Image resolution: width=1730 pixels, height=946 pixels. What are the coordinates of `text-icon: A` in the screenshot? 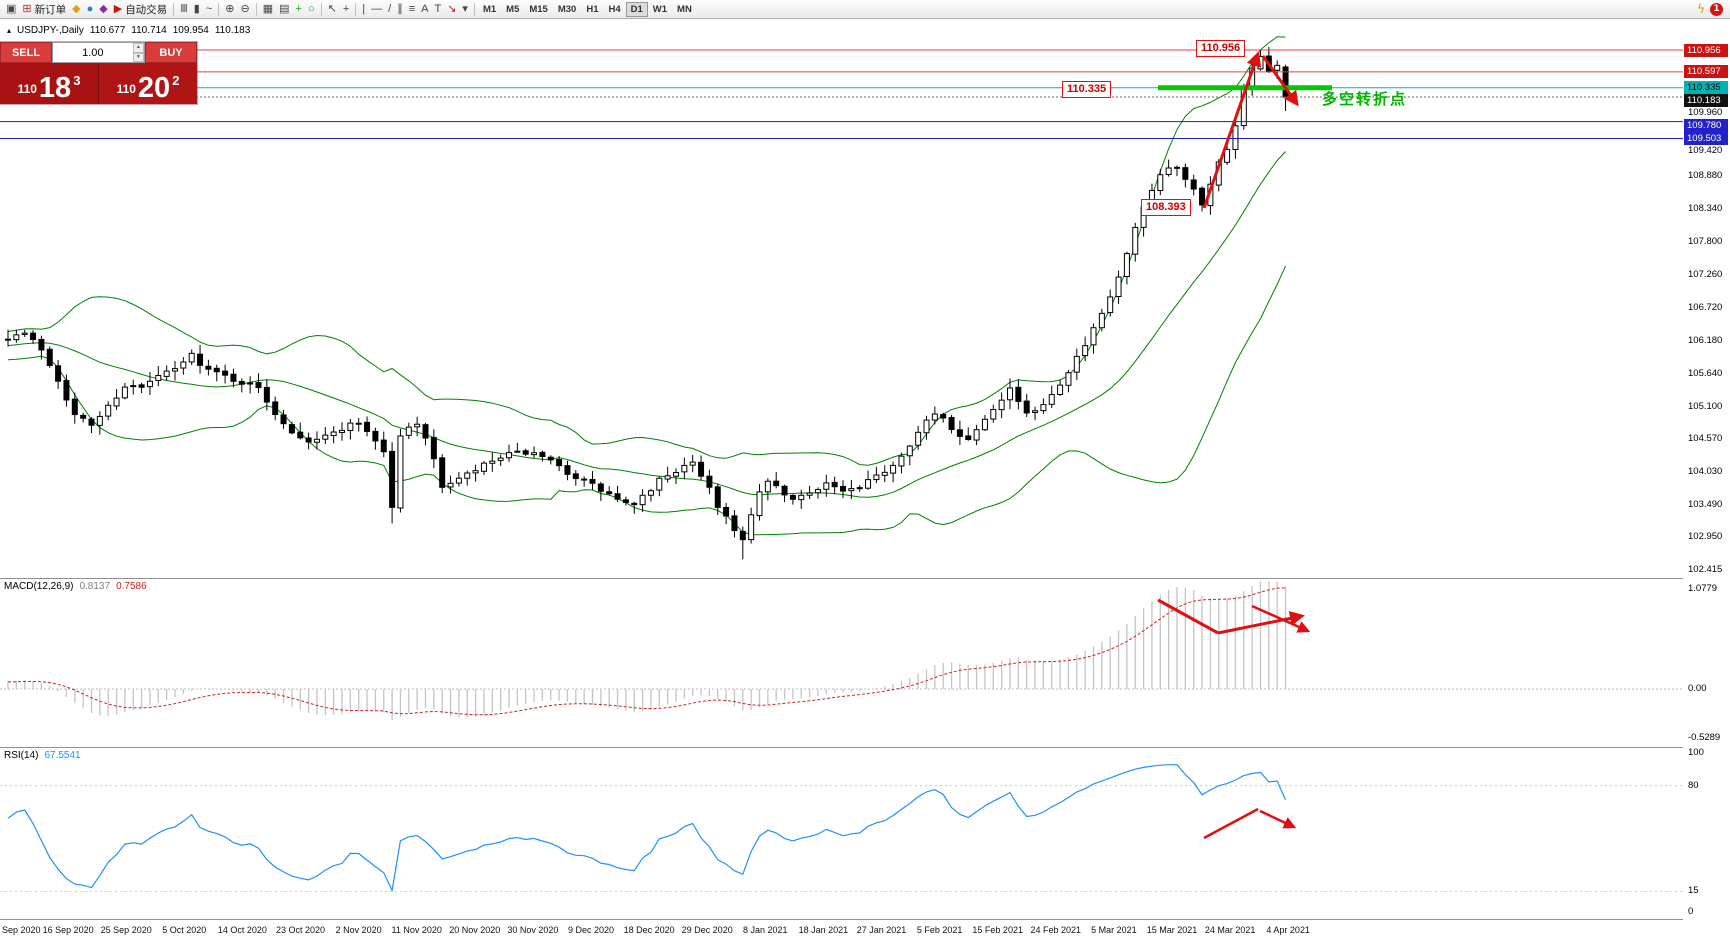 It's located at (424, 9).